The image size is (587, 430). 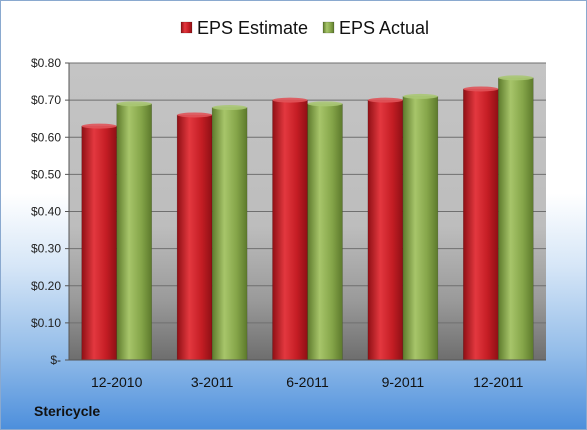 I want to click on x-tick-label: 12-2010, so click(x=117, y=382).